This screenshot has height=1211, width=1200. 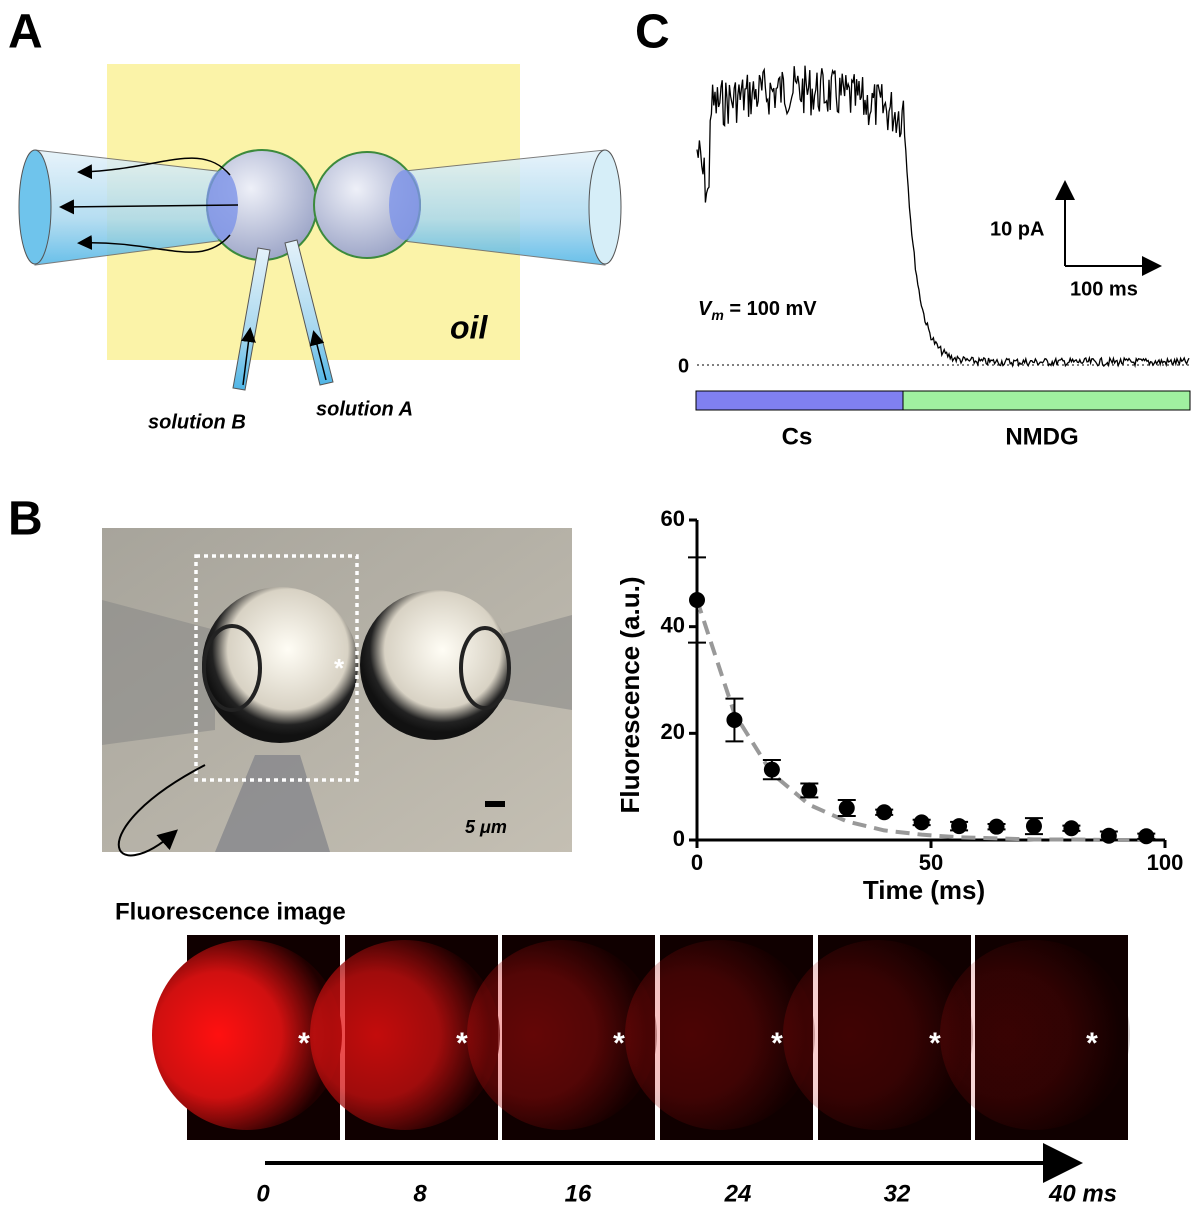 What do you see at coordinates (161, 810) in the screenshot?
I see `link-arrow` at bounding box center [161, 810].